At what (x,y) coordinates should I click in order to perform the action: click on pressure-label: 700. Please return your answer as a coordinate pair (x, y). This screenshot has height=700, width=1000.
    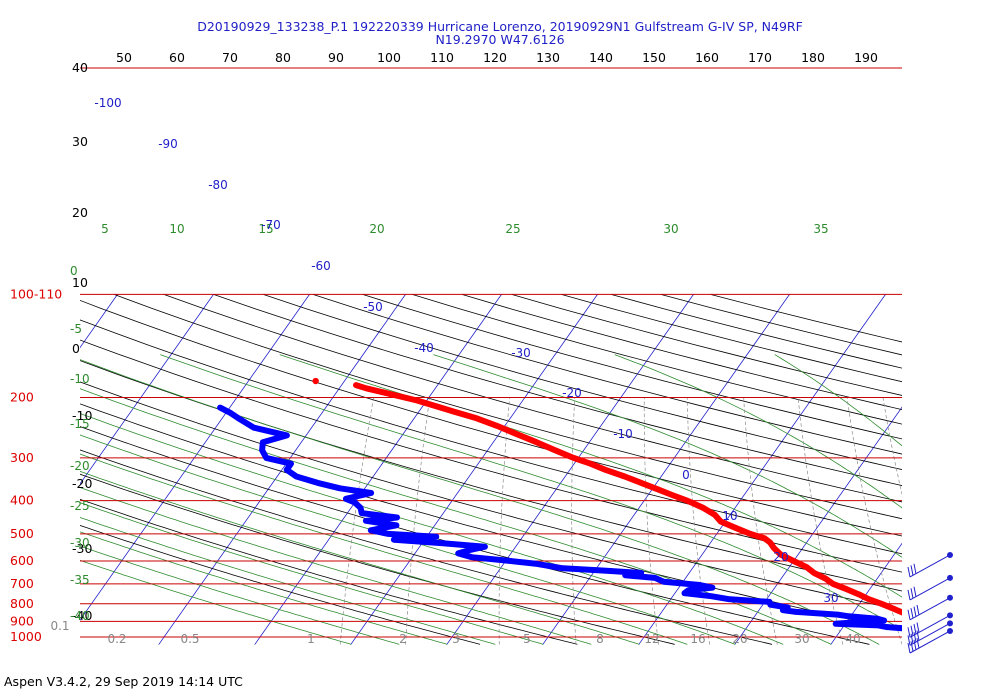
    Looking at the image, I should click on (22, 583).